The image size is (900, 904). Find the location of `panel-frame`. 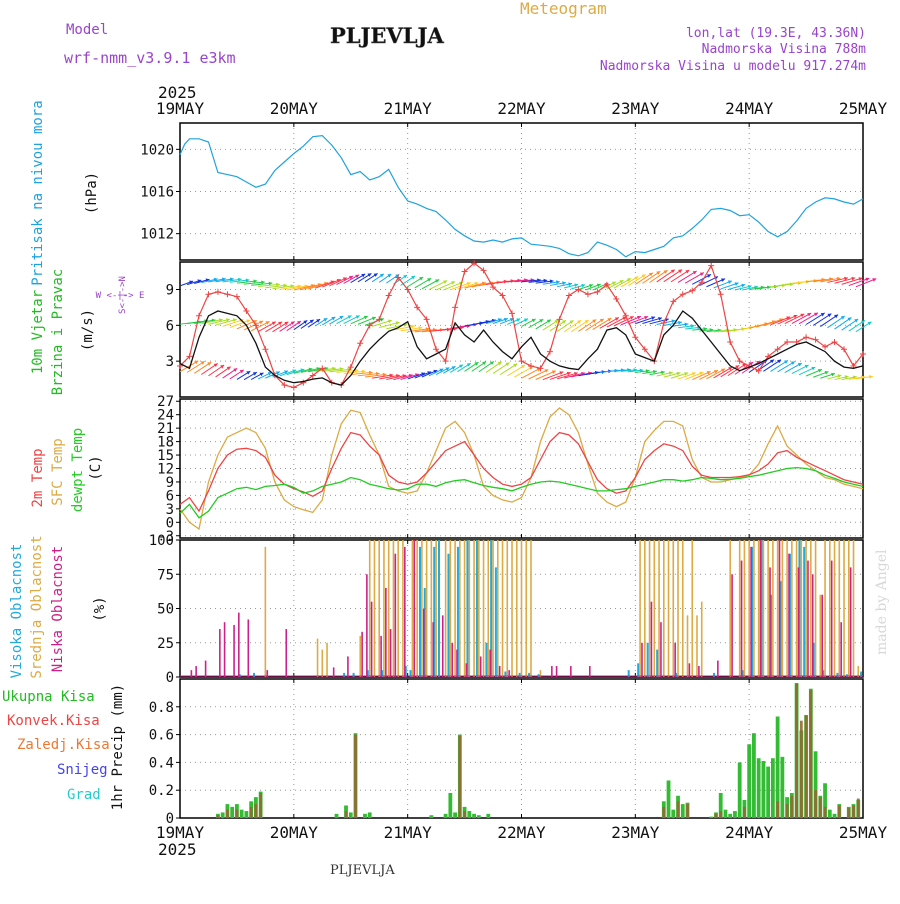

panel-frame is located at coordinates (521, 329).